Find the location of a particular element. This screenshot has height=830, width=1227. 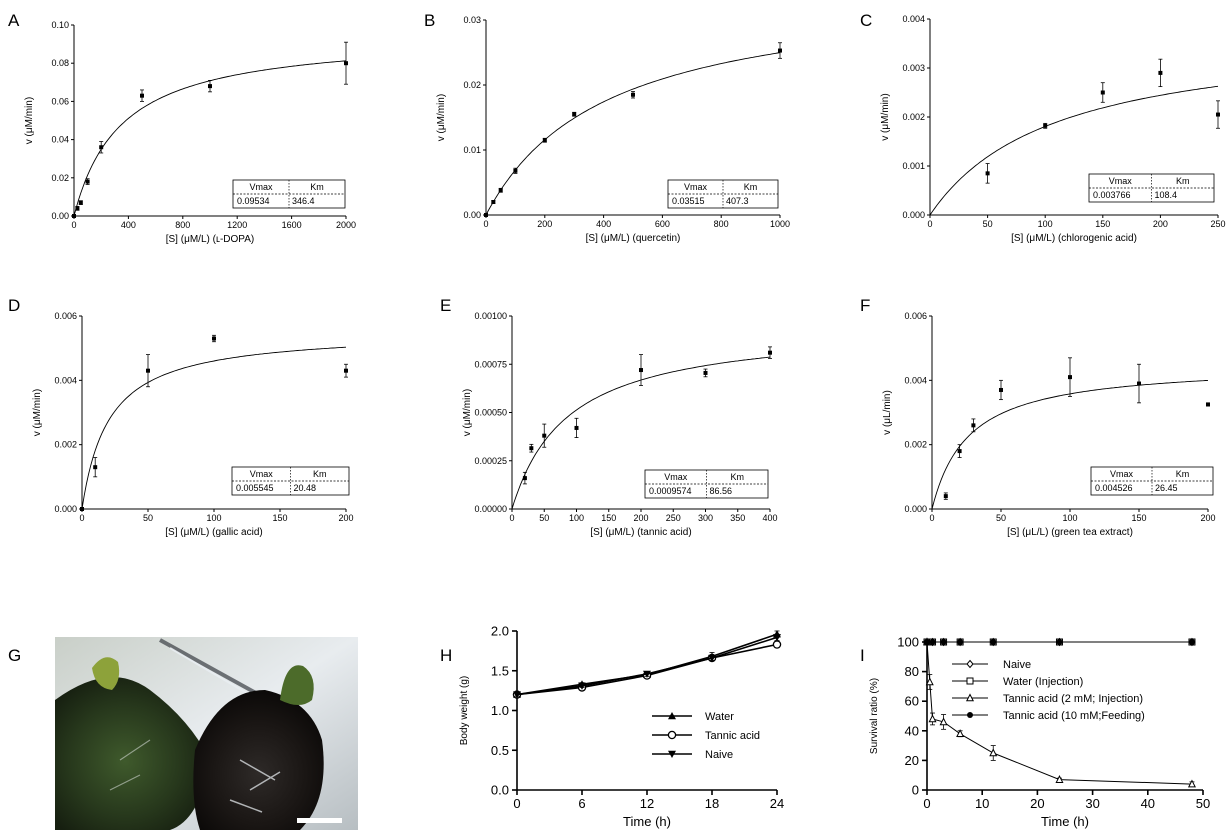

x-tick-label: 12 is located at coordinates (647, 803).